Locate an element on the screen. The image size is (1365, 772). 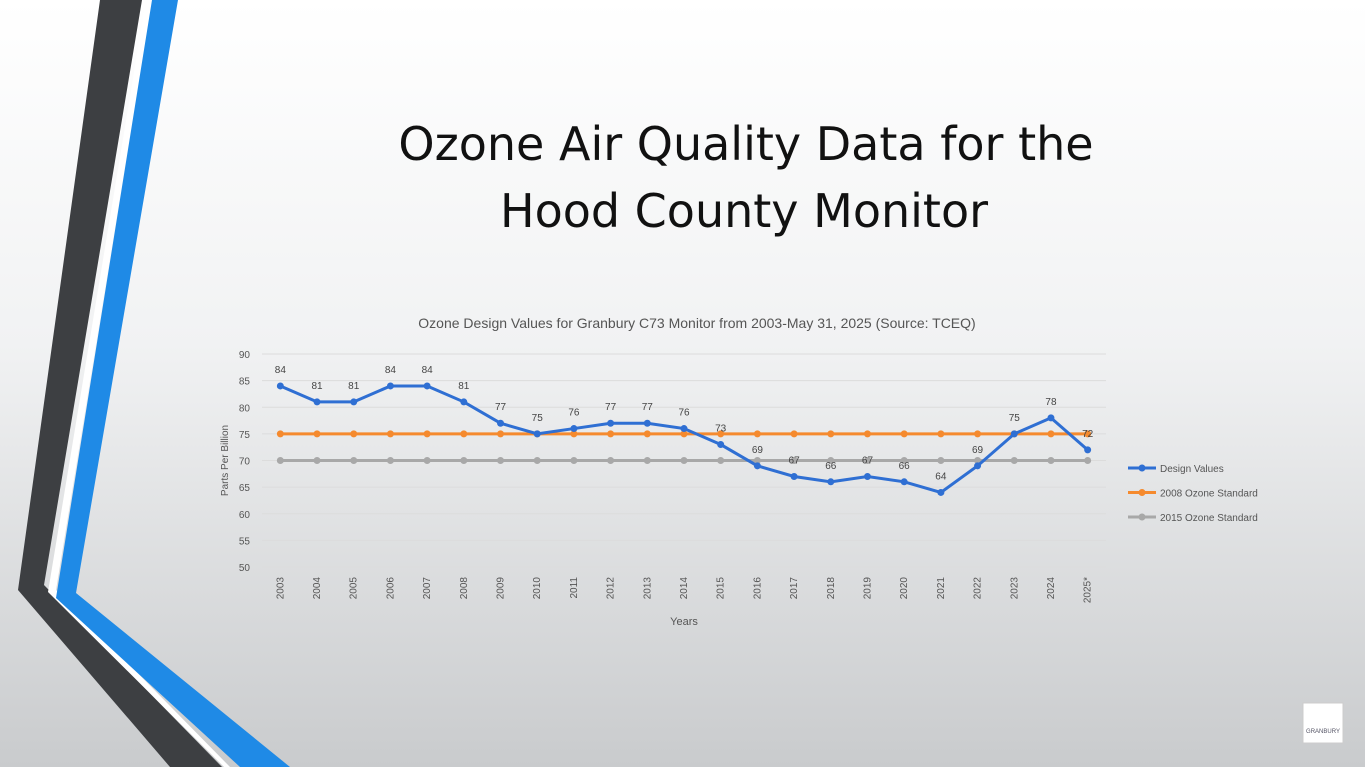
logo-text: GRANBURY is located at coordinates (1323, 732).